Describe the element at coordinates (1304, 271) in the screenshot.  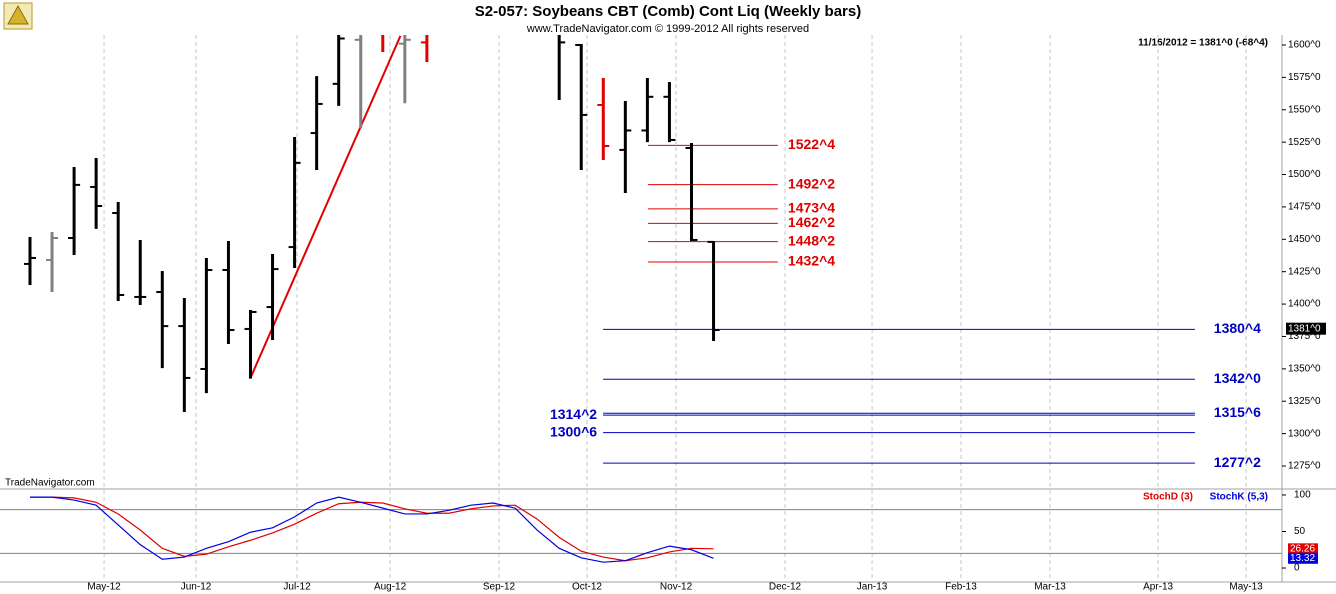
I see `y-tick-label: 1425^0` at that location.